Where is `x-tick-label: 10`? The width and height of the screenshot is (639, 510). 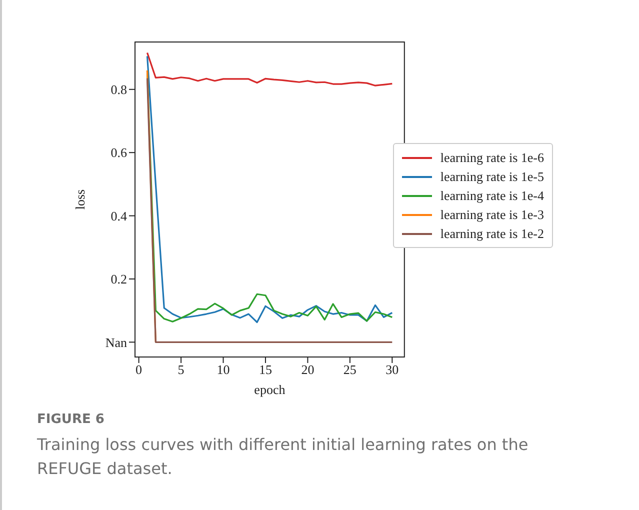
x-tick-label: 10 is located at coordinates (223, 370).